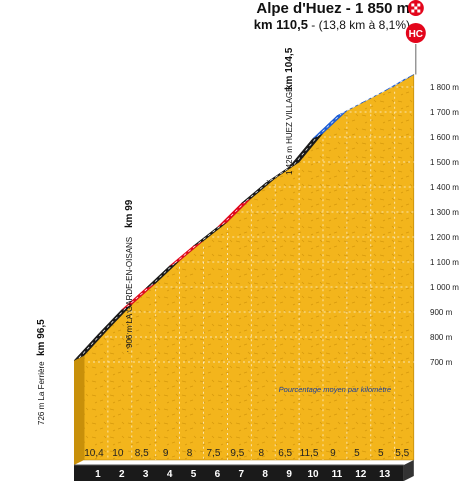 The width and height of the screenshot is (468, 488). Describe the element at coordinates (441, 362) in the screenshot. I see `y-tick-label: 700 m` at that location.